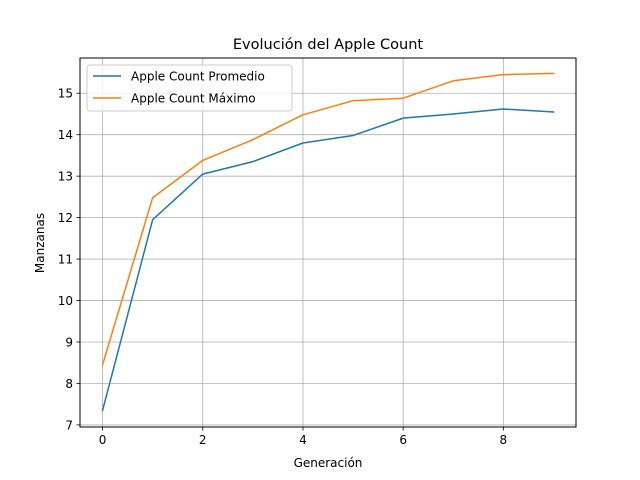 This screenshot has height=480, width=640. I want to click on y-tick-label: 12, so click(65, 218).